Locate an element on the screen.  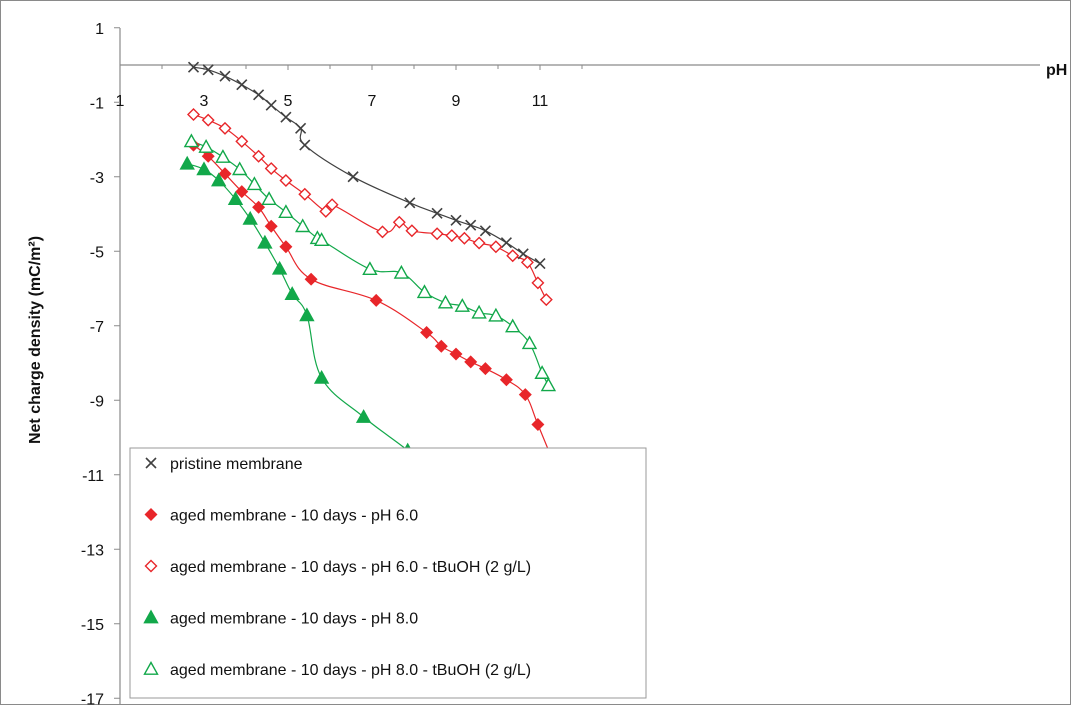
y-tick-label: -11 is located at coordinates (93, 476).